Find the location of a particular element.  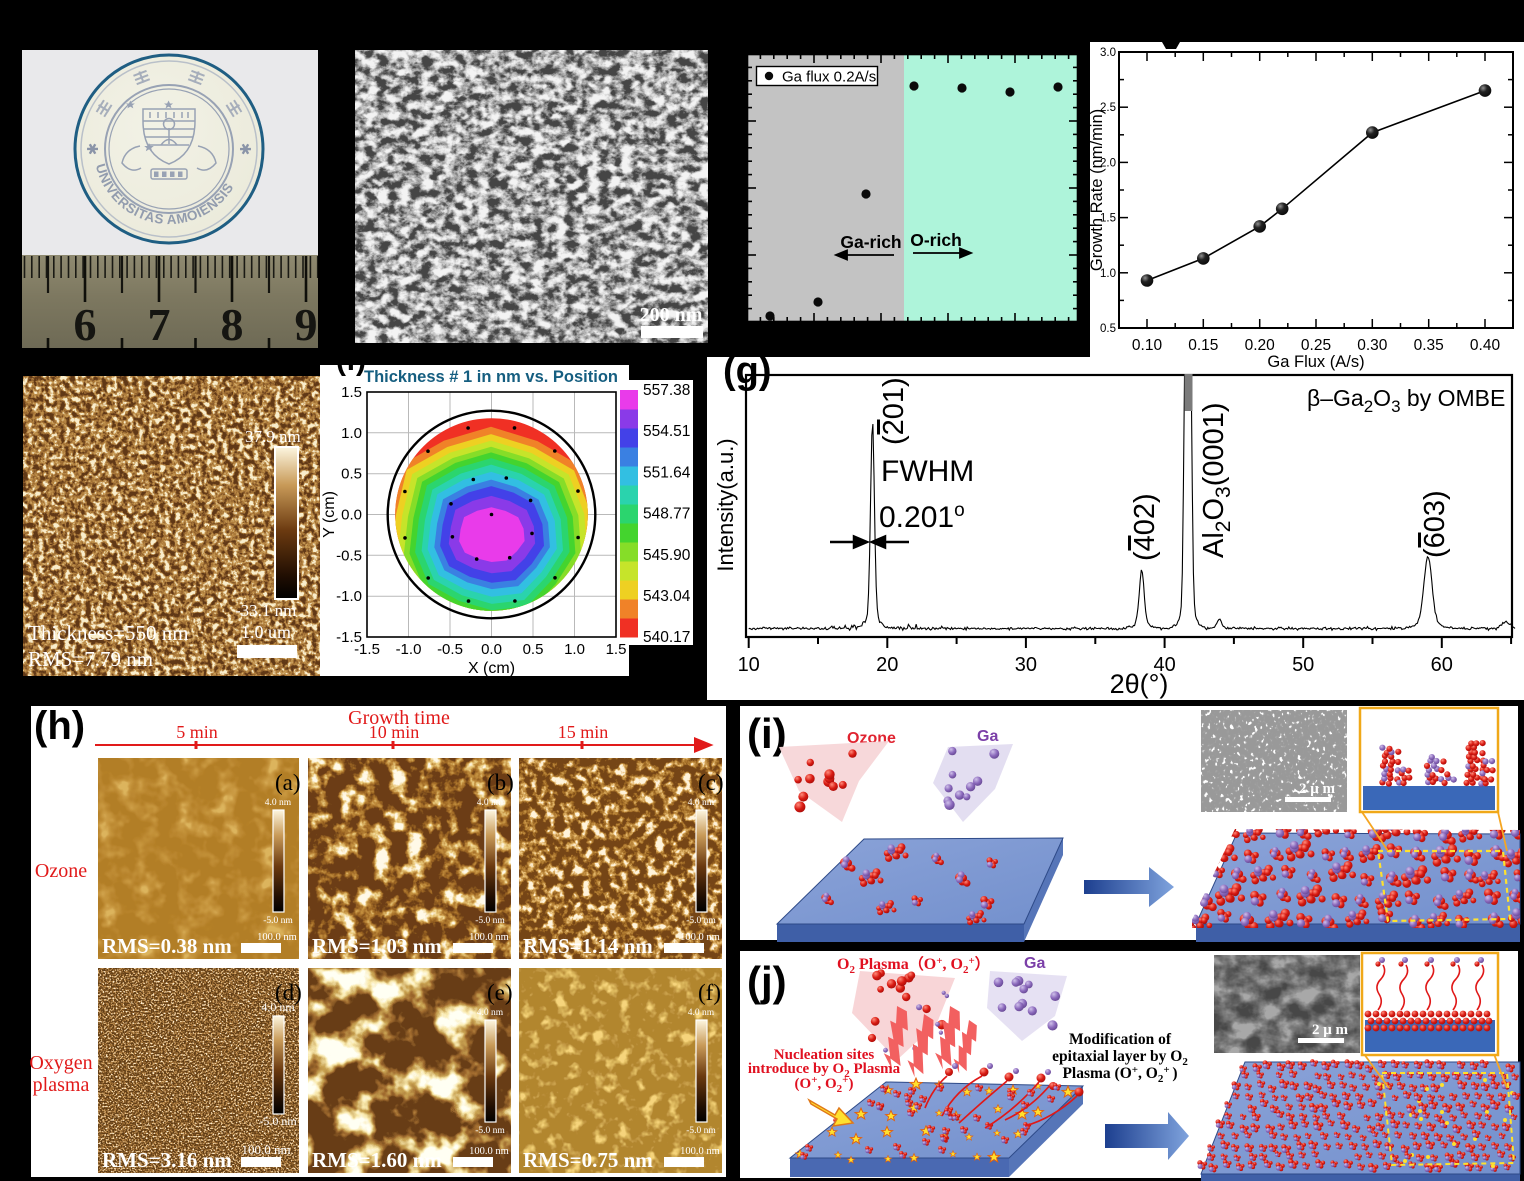

svg-text: 9 is located at coordinates (306, 323).